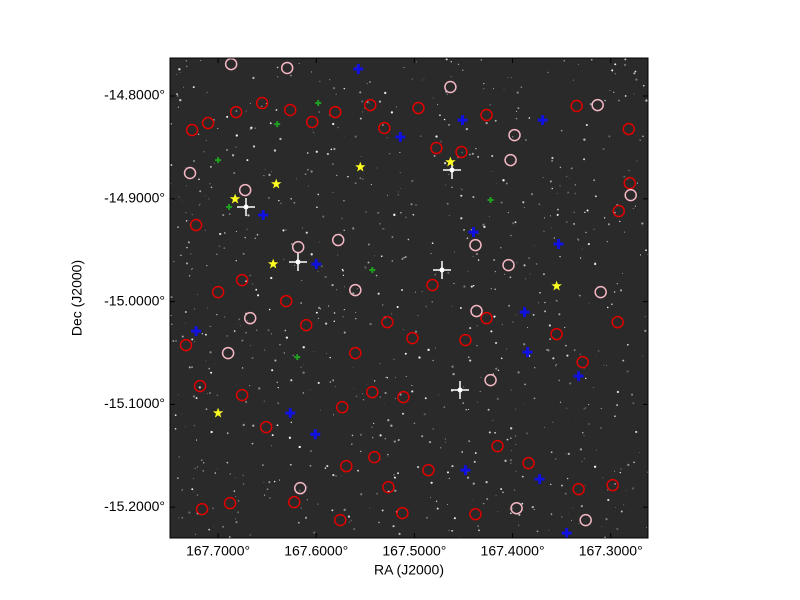 The height and width of the screenshot is (600, 800). Describe the element at coordinates (218, 551) in the screenshot. I see `x-tick-label: 167.7000°` at that location.